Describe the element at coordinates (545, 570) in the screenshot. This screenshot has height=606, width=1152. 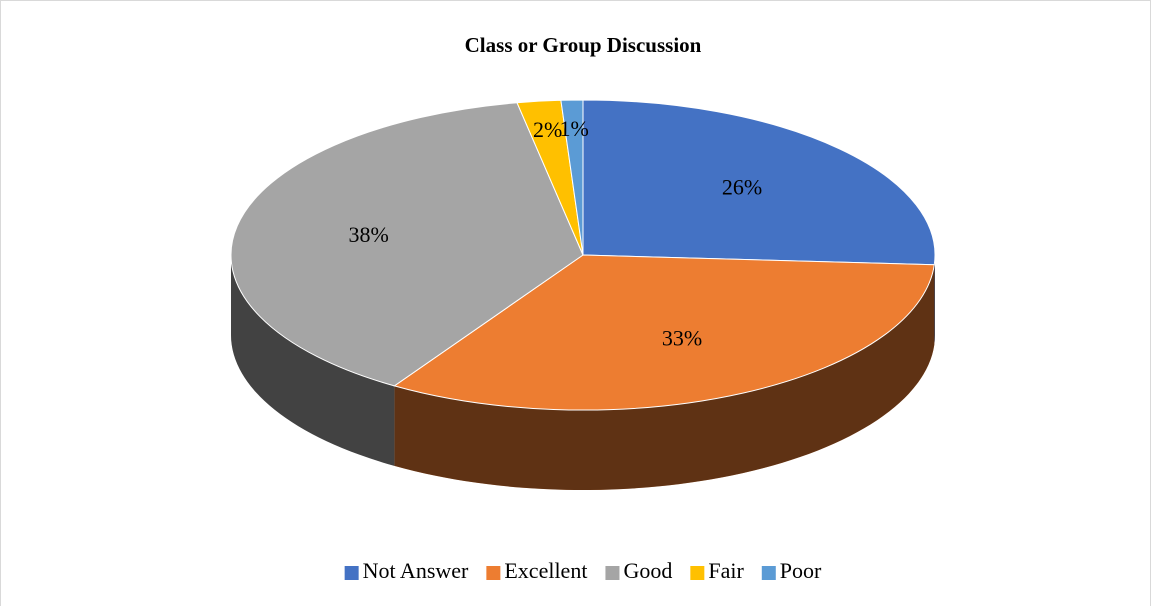
I see `legend-label: Excellent` at that location.